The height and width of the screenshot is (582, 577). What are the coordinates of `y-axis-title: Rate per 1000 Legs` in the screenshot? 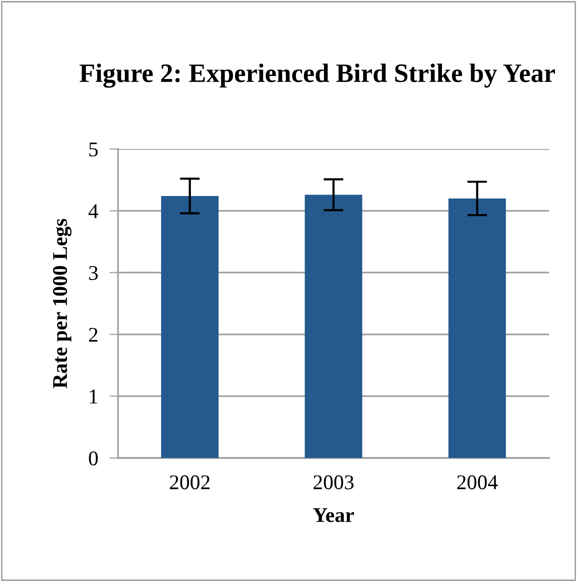 It's located at (62, 303).